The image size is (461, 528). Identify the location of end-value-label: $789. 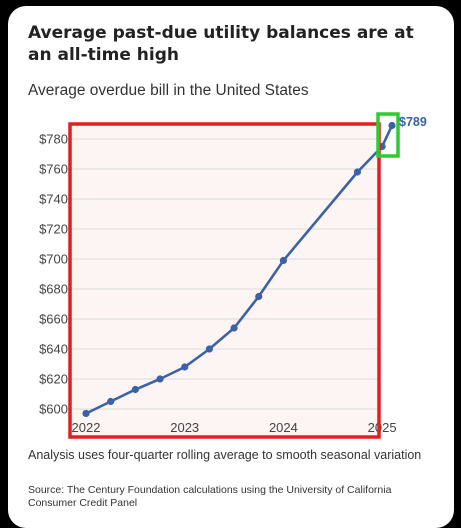
(413, 122).